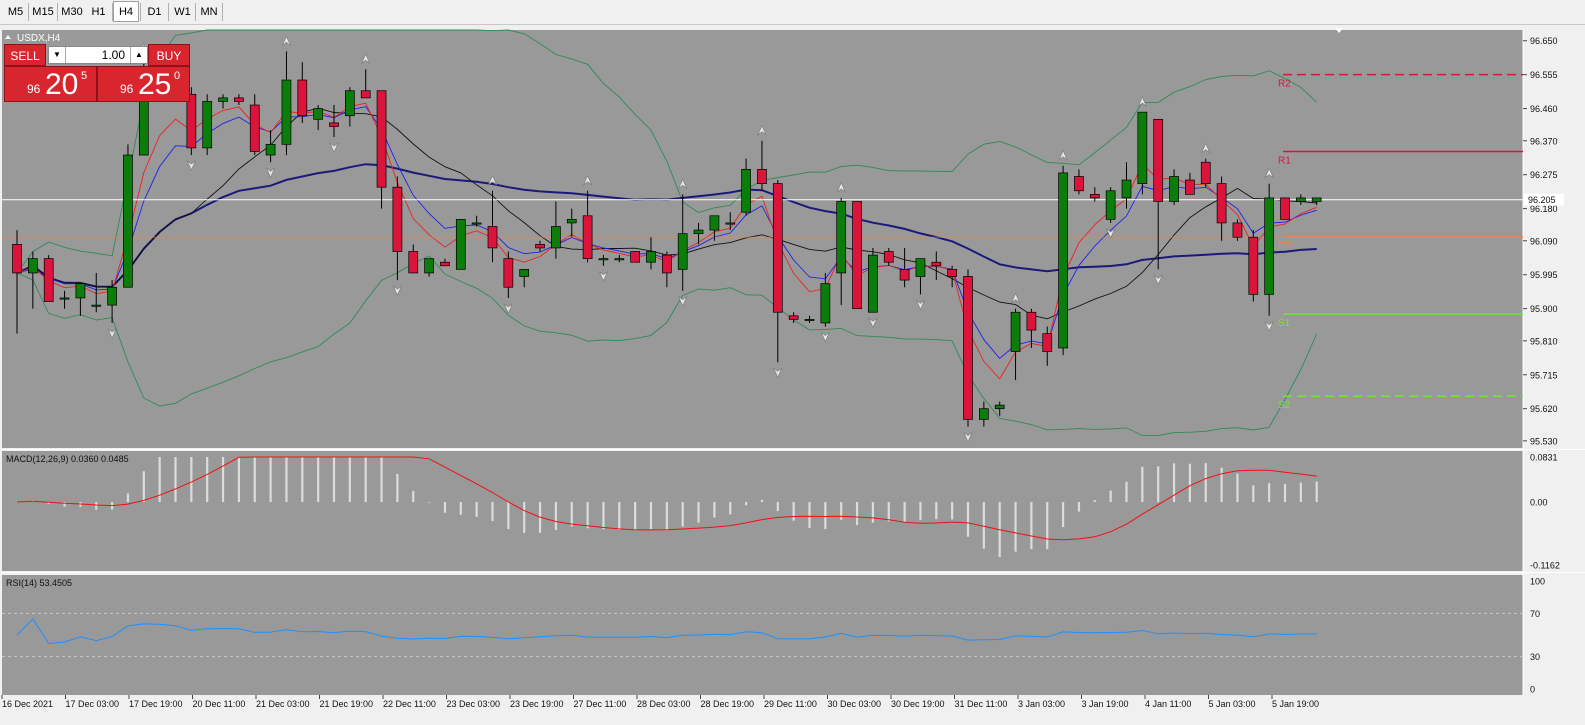  I want to click on tab-d1: D1, so click(154, 12).